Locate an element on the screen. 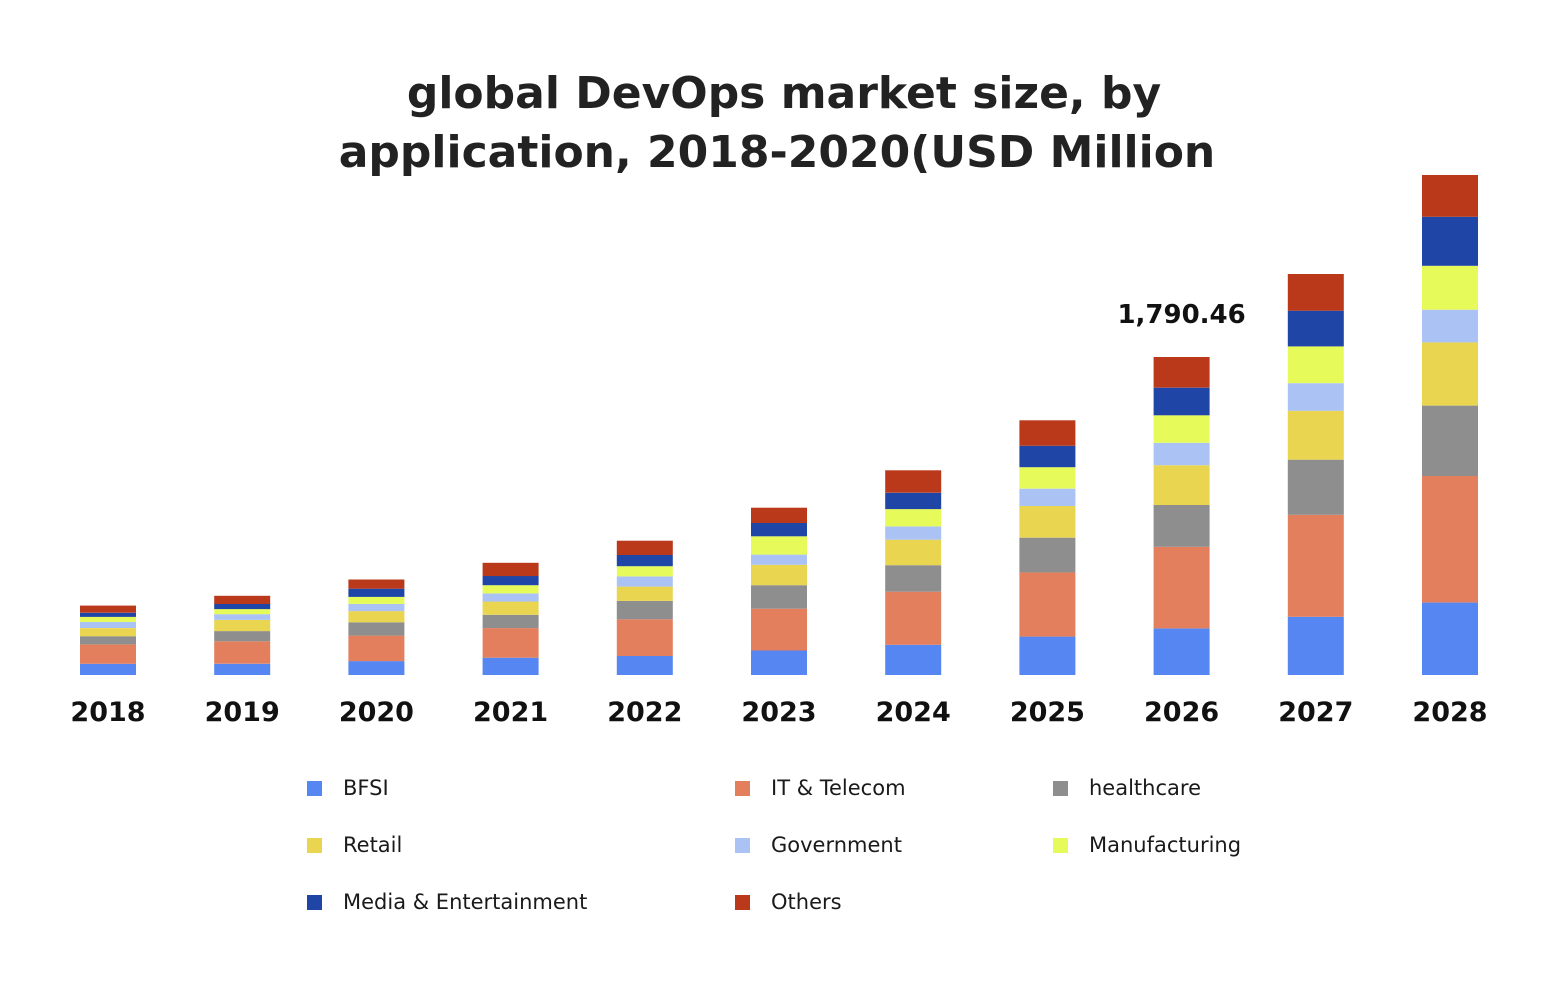 The width and height of the screenshot is (1550, 992). bar-segment-2028-government is located at coordinates (1450, 326).